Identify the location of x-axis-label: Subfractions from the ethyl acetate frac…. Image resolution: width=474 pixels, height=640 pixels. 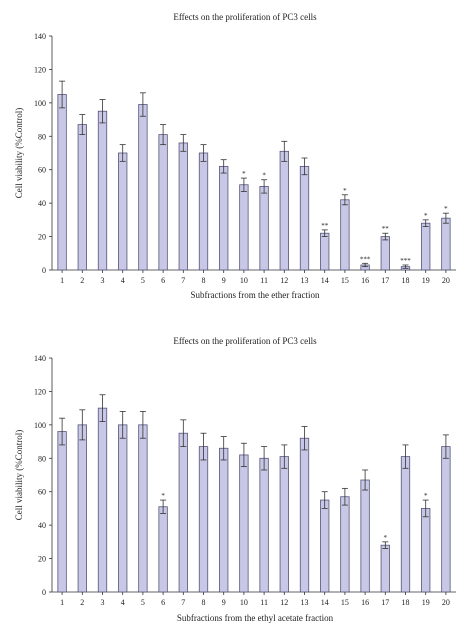
(255, 618).